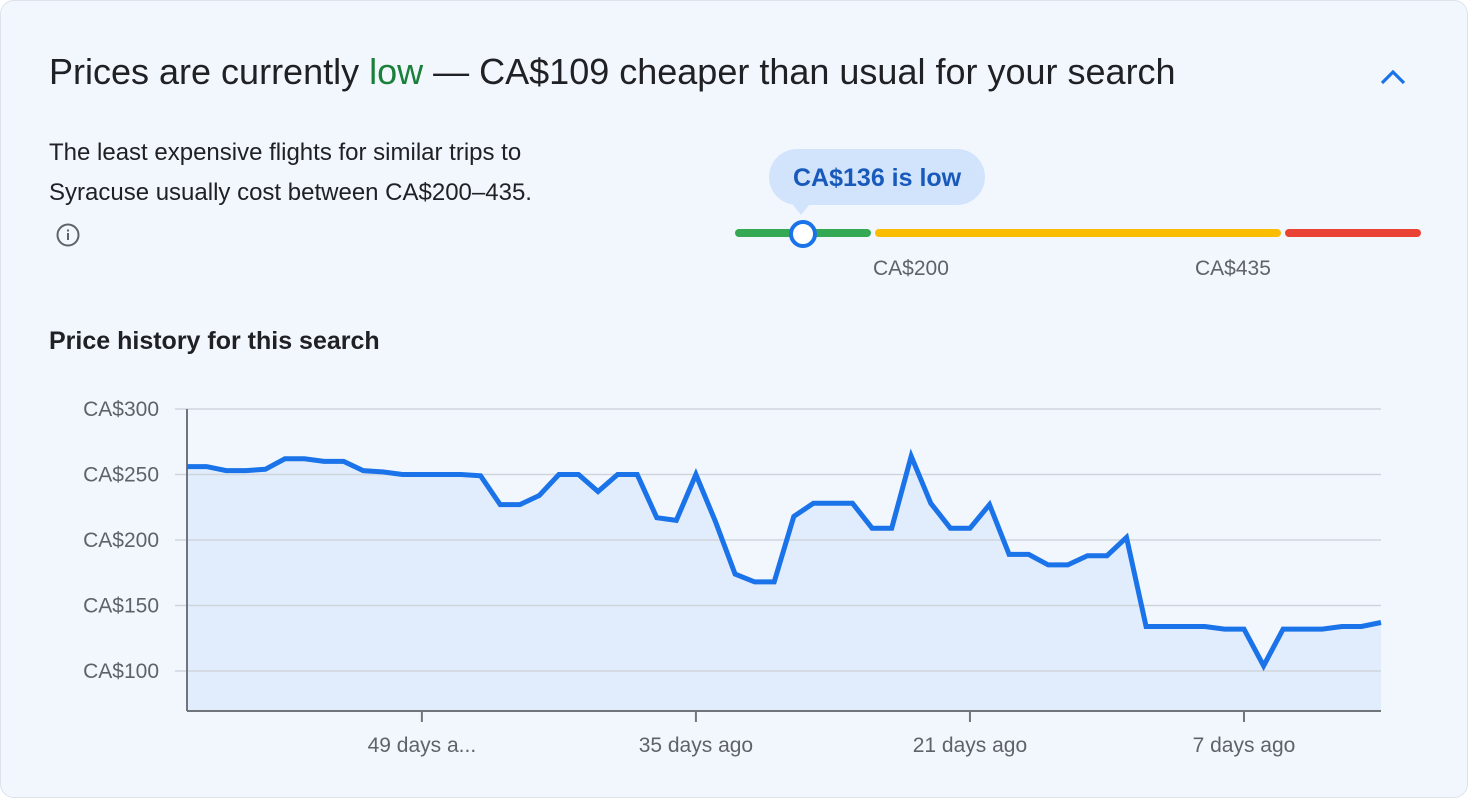 Image resolution: width=1468 pixels, height=799 pixels. What do you see at coordinates (121, 606) in the screenshot?
I see `y-tick-label: CA$150` at bounding box center [121, 606].